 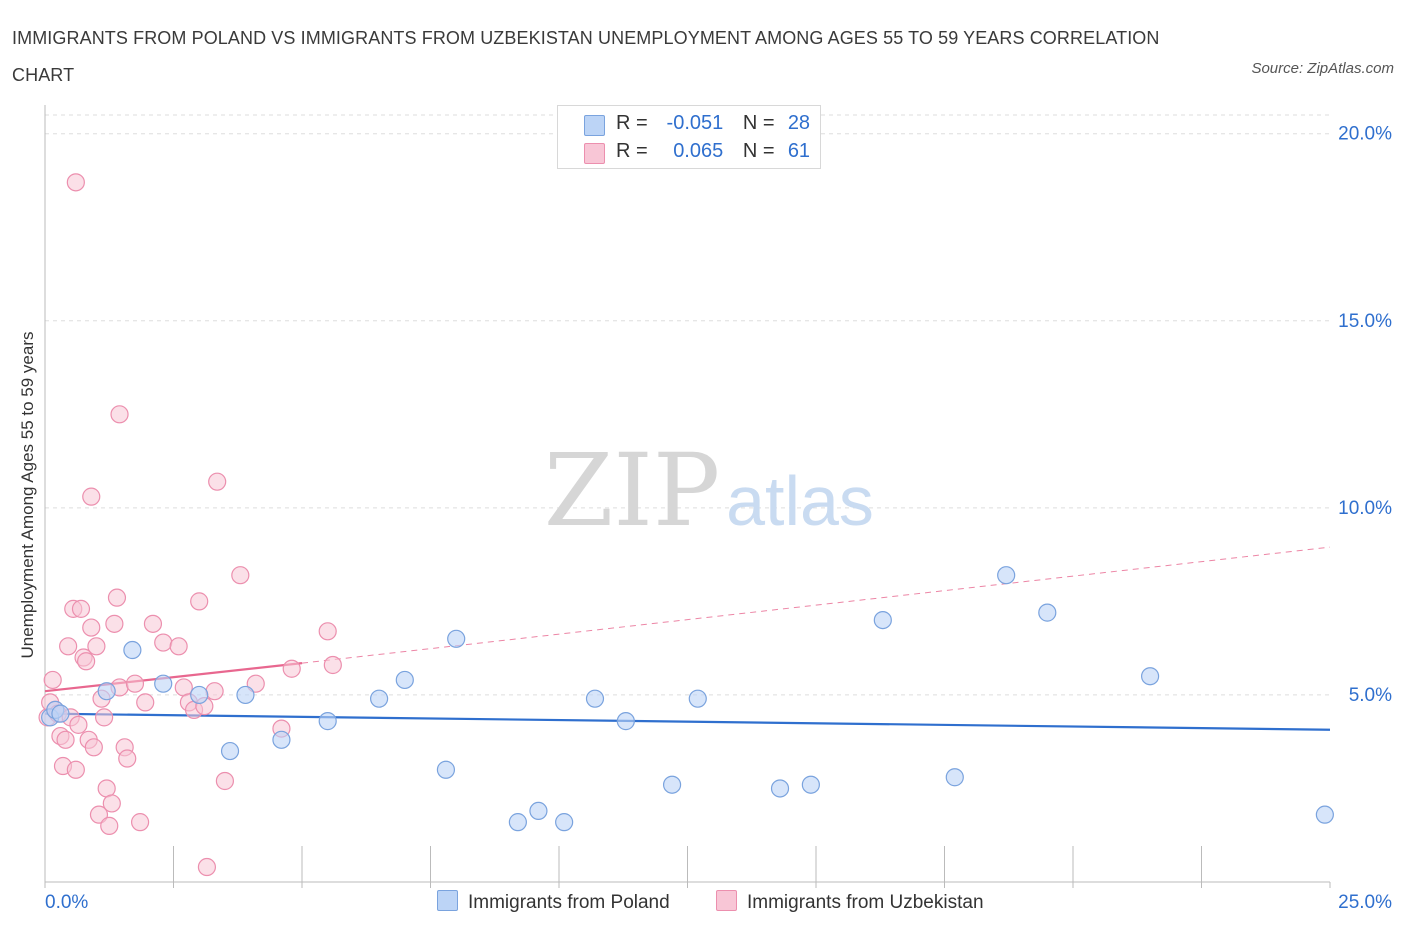 I want to click on watermark-atlas: atlas, so click(x=800, y=501).